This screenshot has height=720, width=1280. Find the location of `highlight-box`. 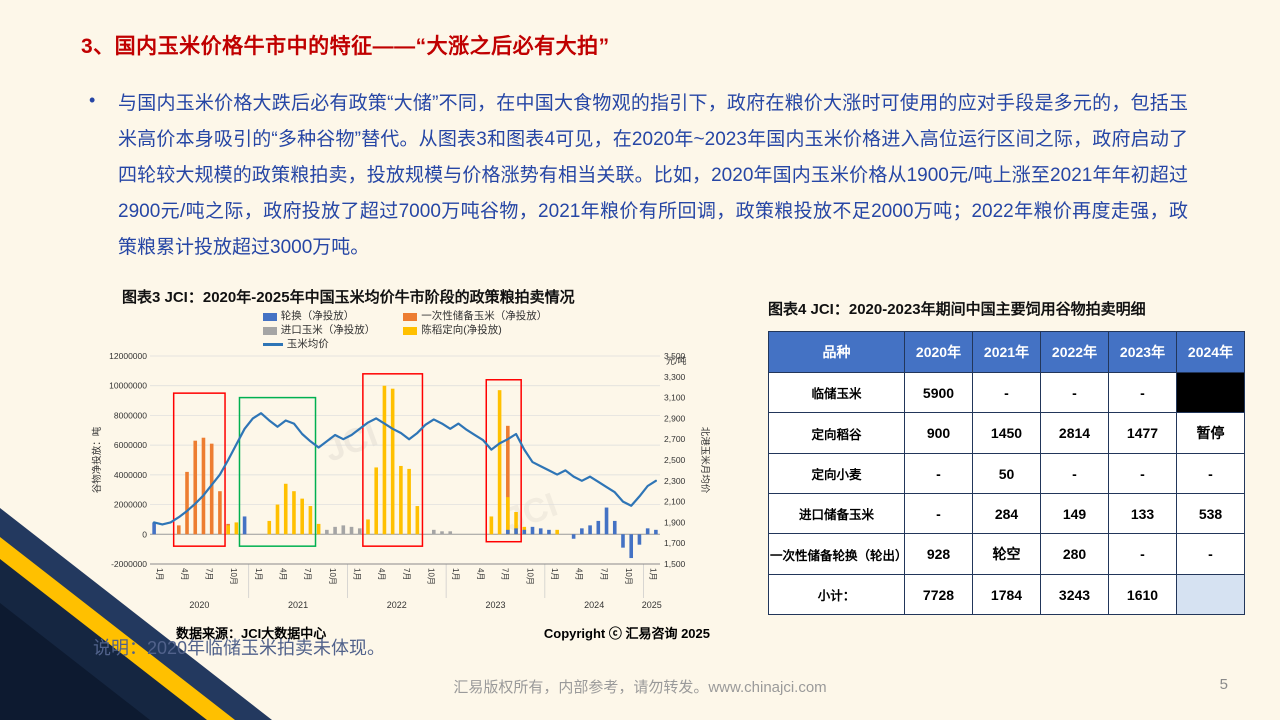

highlight-box is located at coordinates (393, 460).